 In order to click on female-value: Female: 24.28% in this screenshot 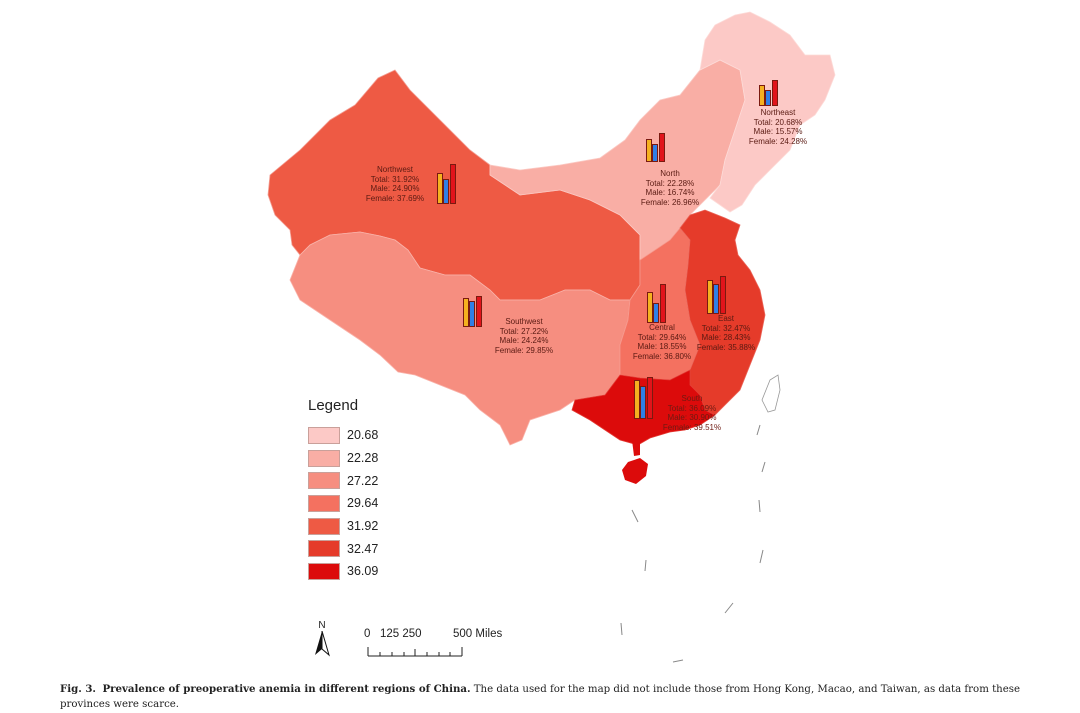, I will do `click(778, 141)`.